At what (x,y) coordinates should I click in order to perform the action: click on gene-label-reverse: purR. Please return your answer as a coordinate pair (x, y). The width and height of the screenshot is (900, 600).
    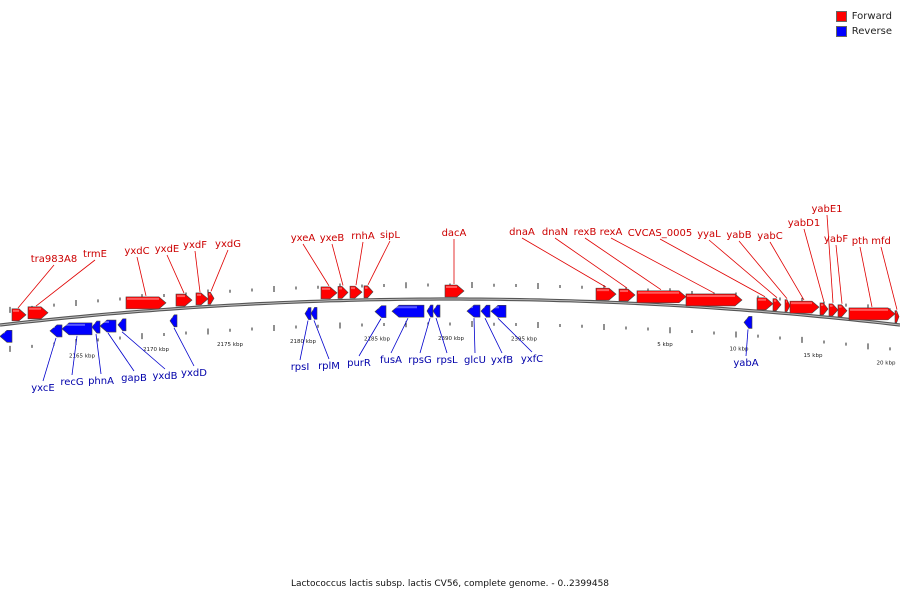
    Looking at the image, I should click on (359, 363).